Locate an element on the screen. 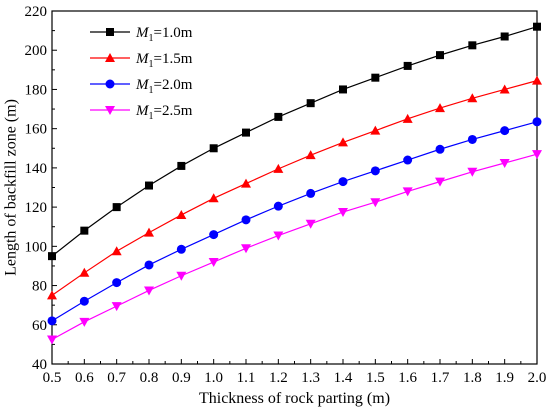  legend: M1=1.0m M1=1.5m M1=2.0m M1=2.5m is located at coordinates (141, 73).